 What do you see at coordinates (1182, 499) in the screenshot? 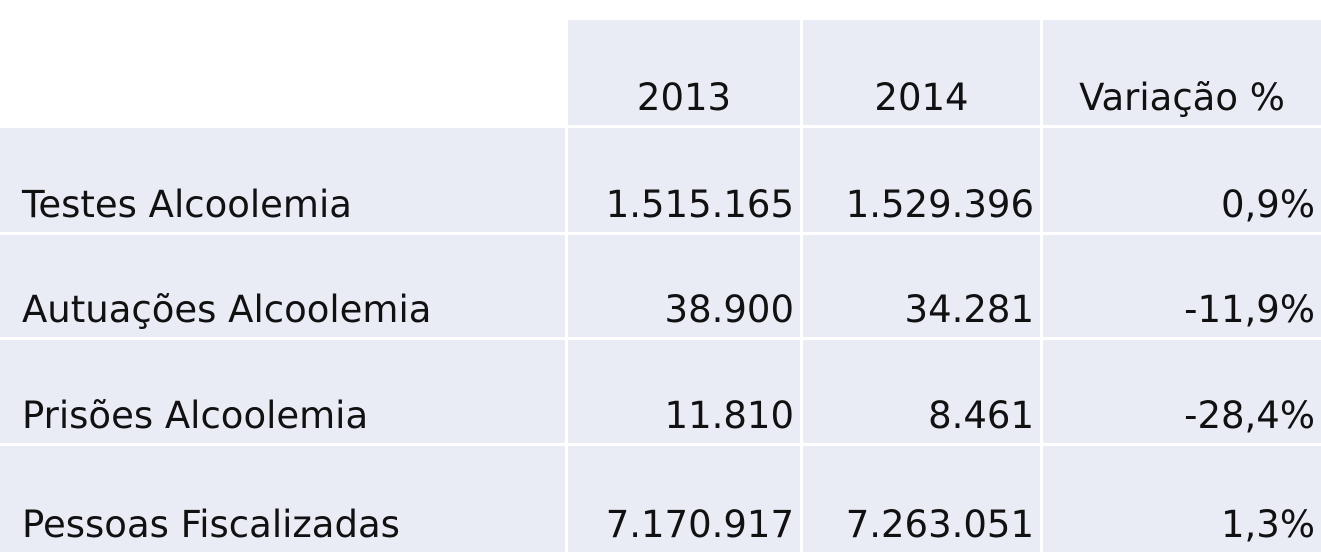
I see `value-cell: 1,3%` at bounding box center [1182, 499].